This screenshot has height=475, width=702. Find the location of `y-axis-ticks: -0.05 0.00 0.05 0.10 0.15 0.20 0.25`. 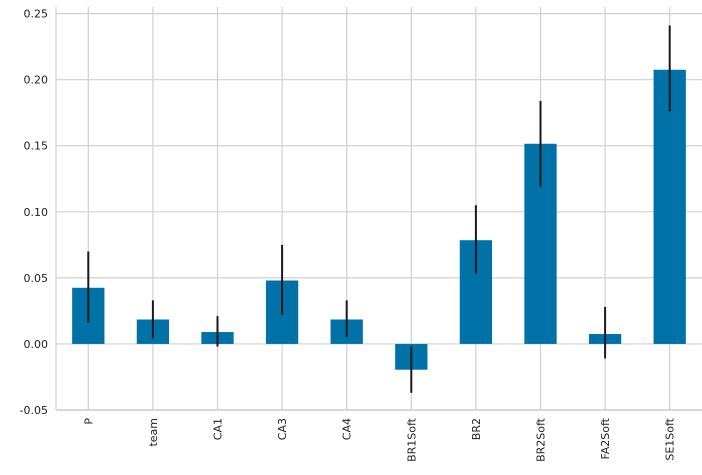

y-axis-ticks: -0.05 0.00 0.05 0.10 0.15 0.20 0.25 is located at coordinates (34, 212).